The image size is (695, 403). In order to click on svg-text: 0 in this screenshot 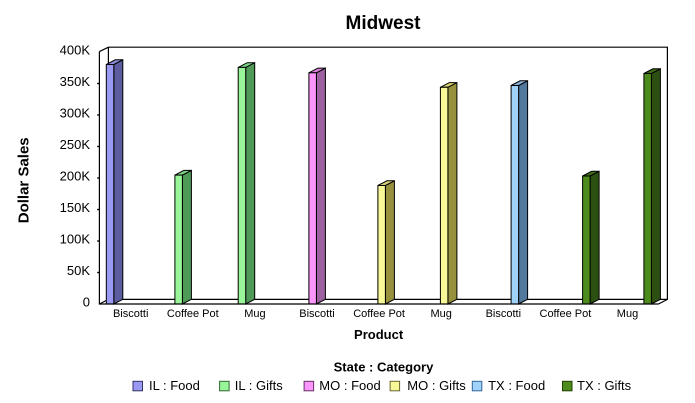, I will do `click(86, 302)`.